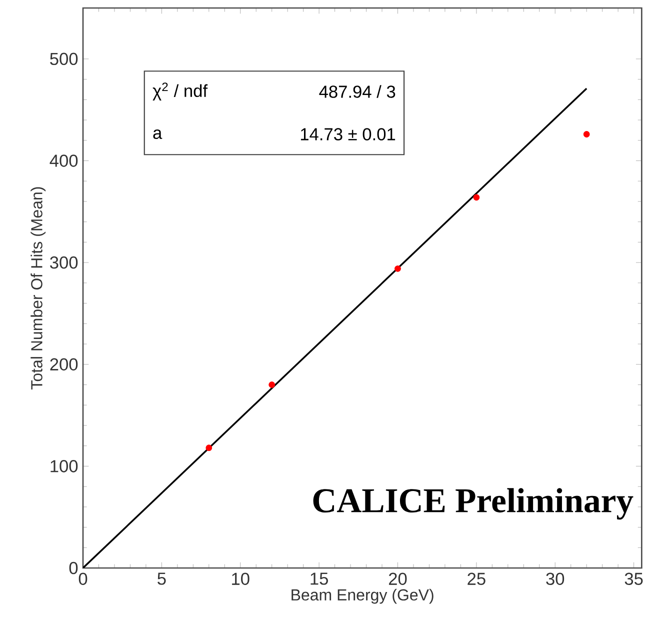  Describe the element at coordinates (83, 578) in the screenshot. I see `x-tick-label: 0` at that location.